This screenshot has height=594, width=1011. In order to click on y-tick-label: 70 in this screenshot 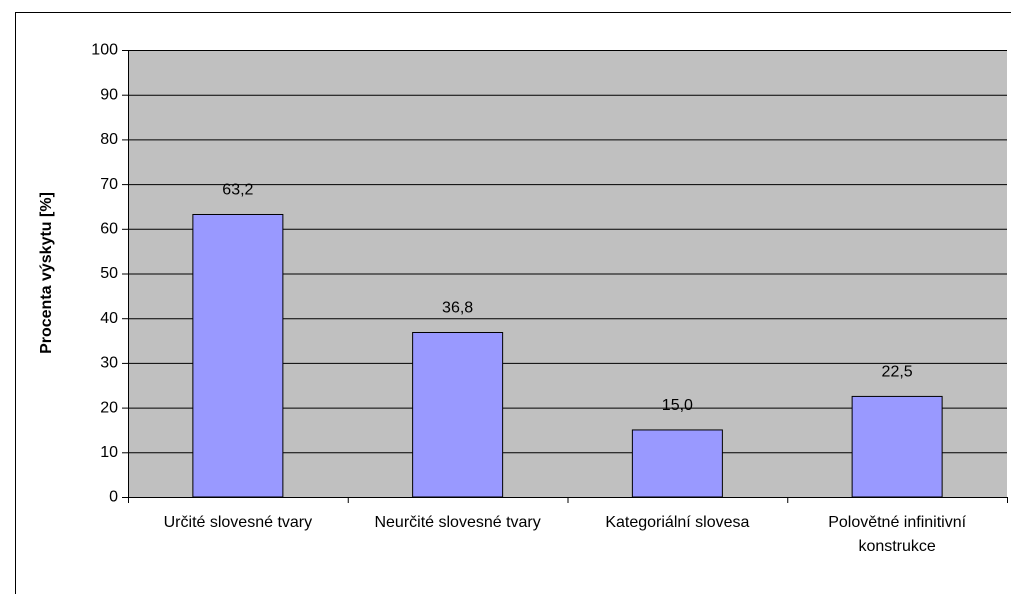, I will do `click(109, 184)`.